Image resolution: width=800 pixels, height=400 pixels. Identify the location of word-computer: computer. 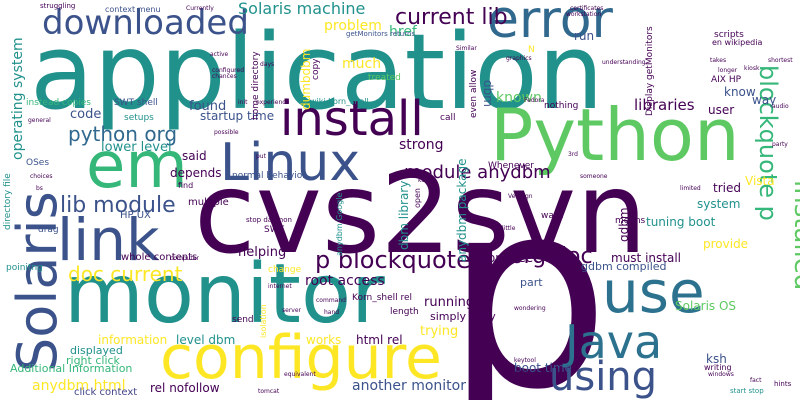
(184, 258).